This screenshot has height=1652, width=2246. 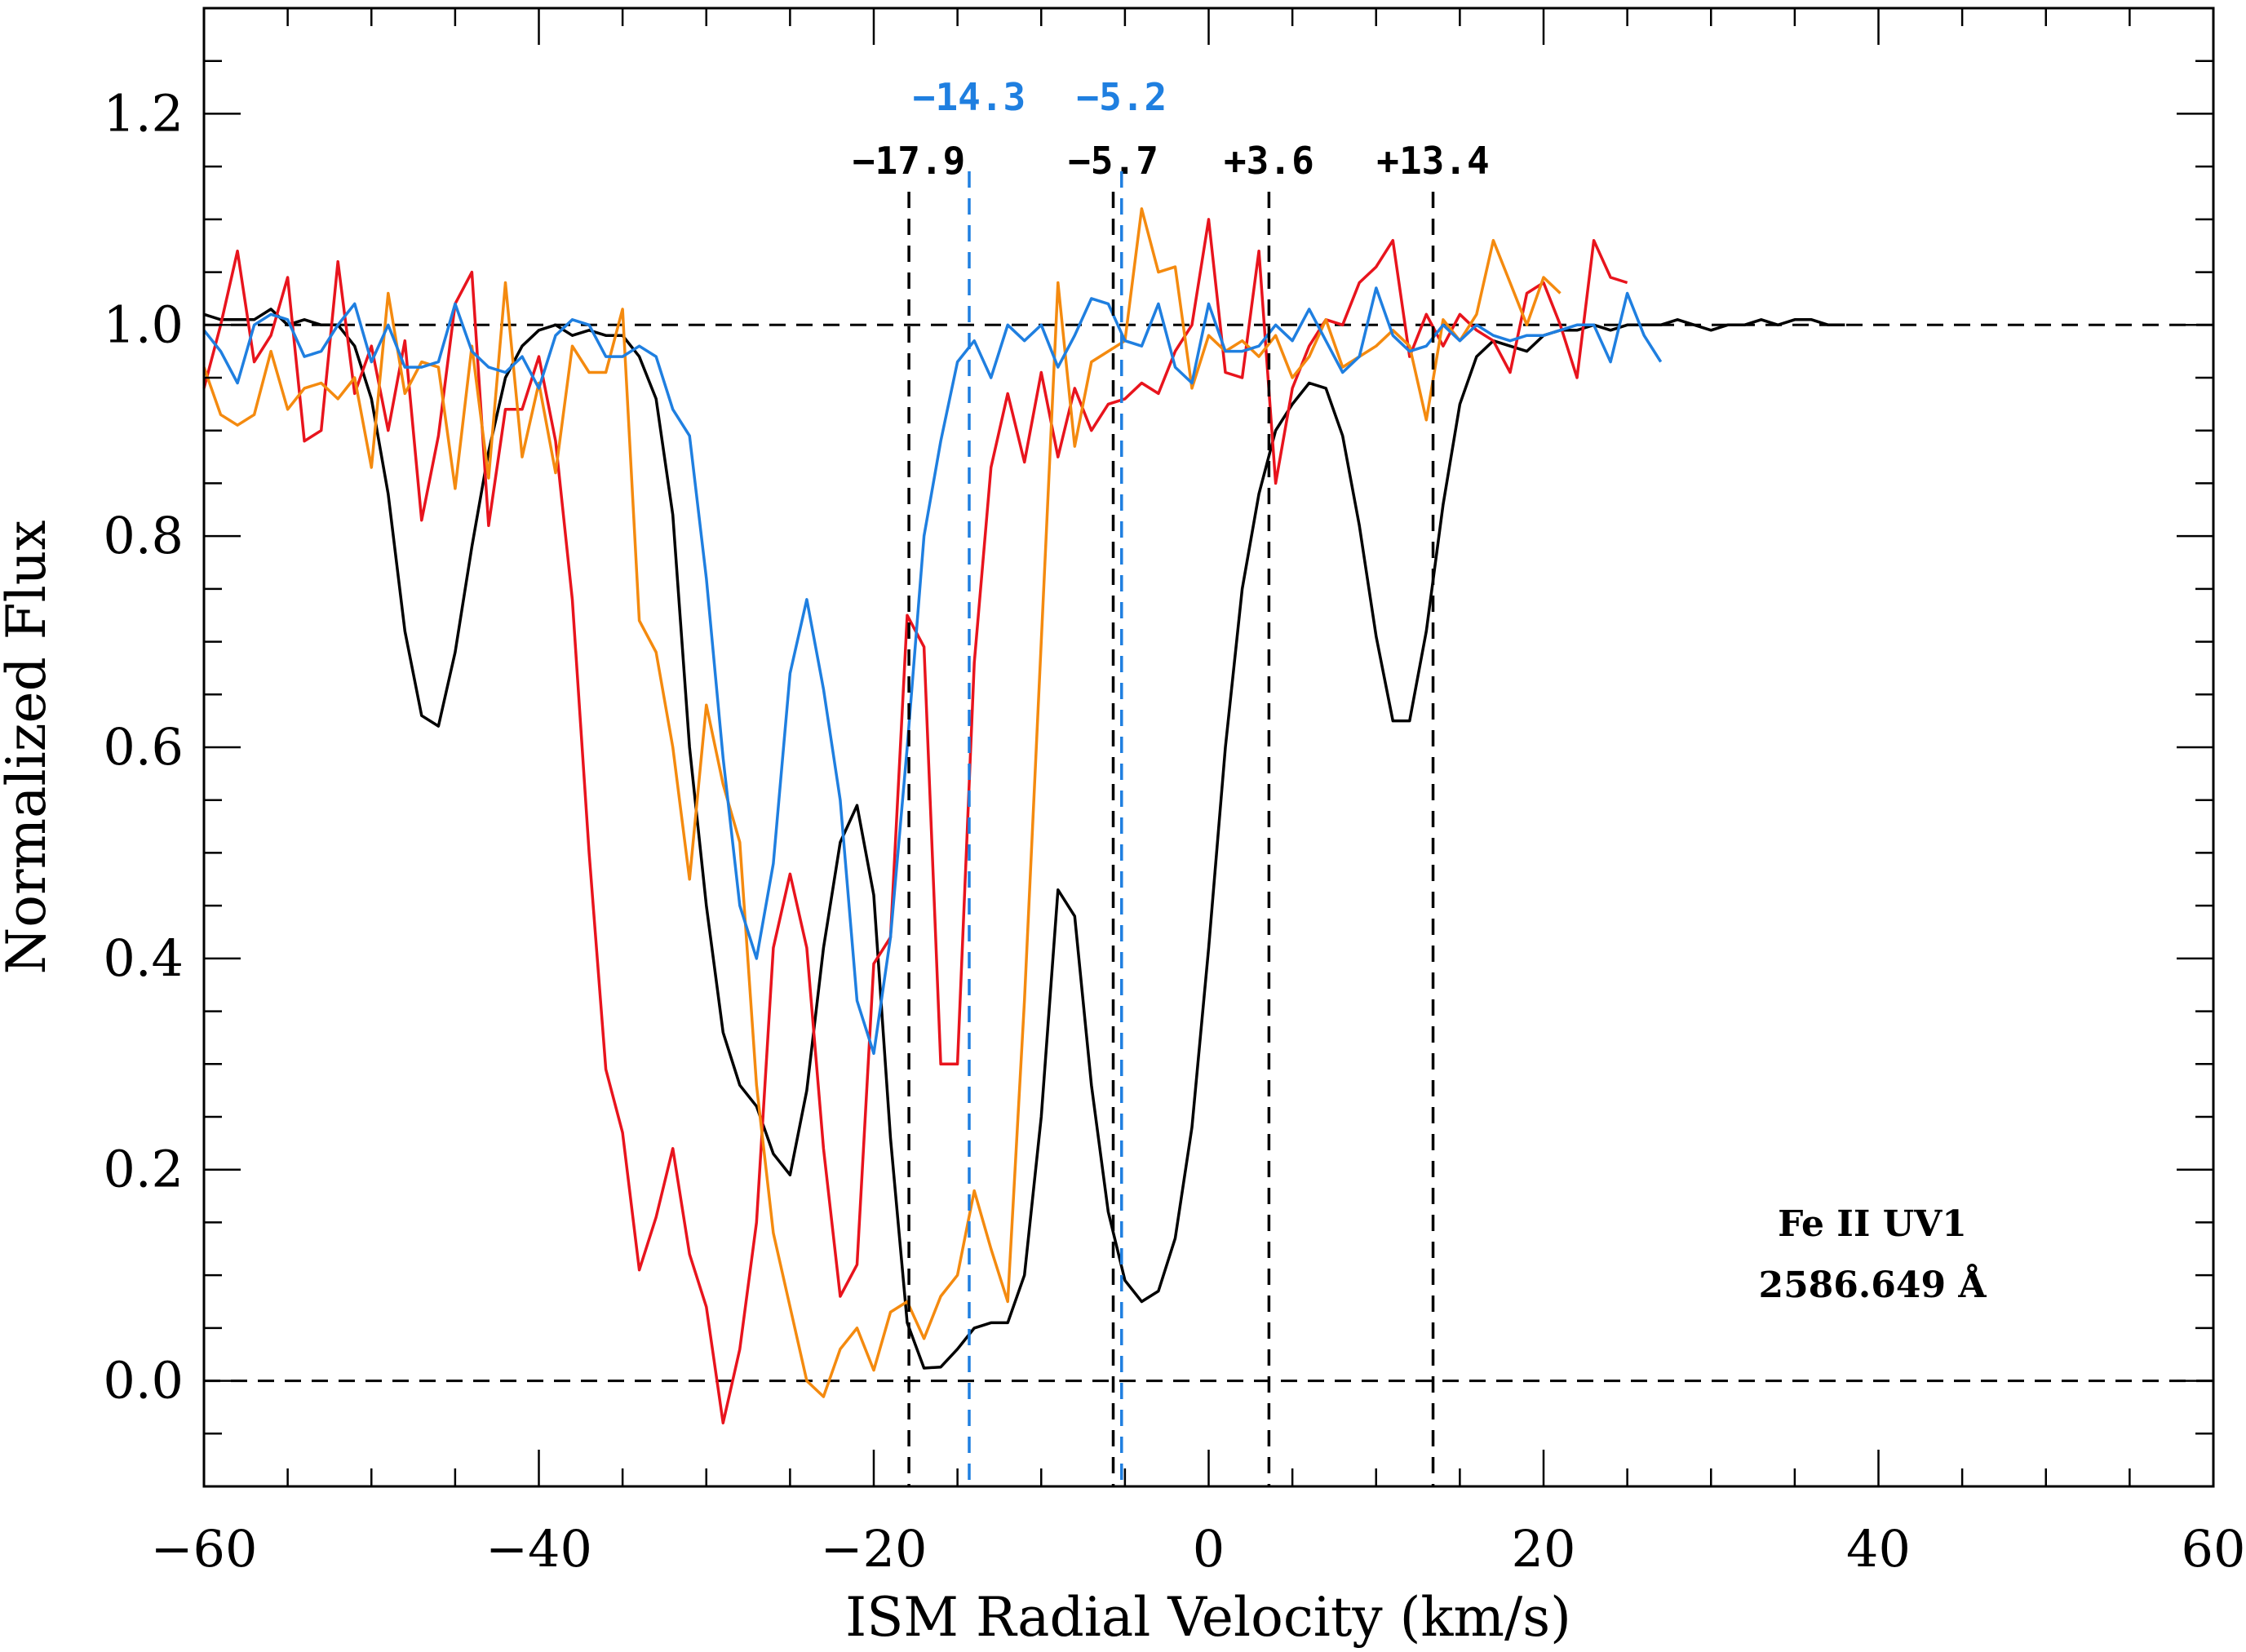 I want to click on y-tick-label: 1.2, so click(x=143, y=113).